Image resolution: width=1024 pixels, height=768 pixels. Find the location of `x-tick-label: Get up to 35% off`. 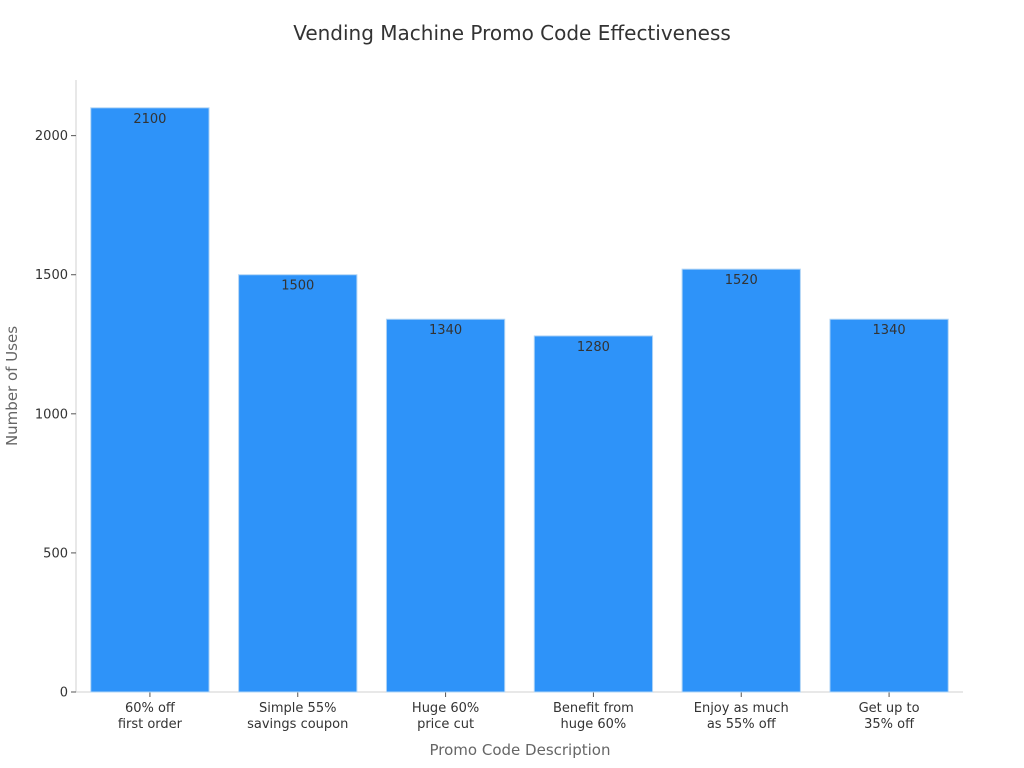

x-tick-label: Get up to 35% off is located at coordinates (889, 716).